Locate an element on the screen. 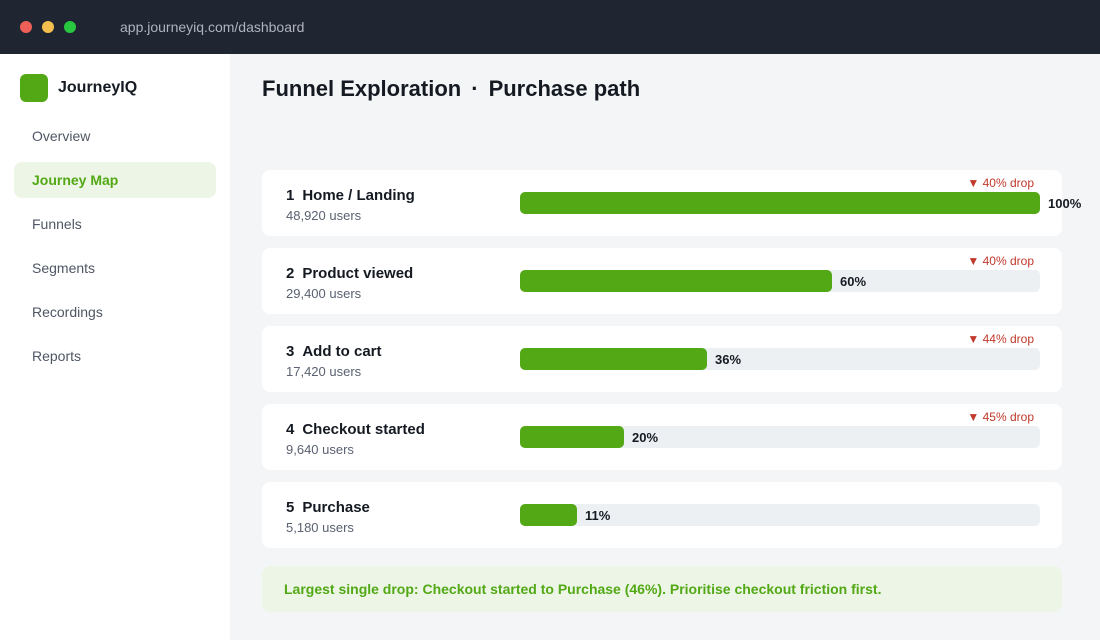  step-name: Purchase is located at coordinates (336, 507).